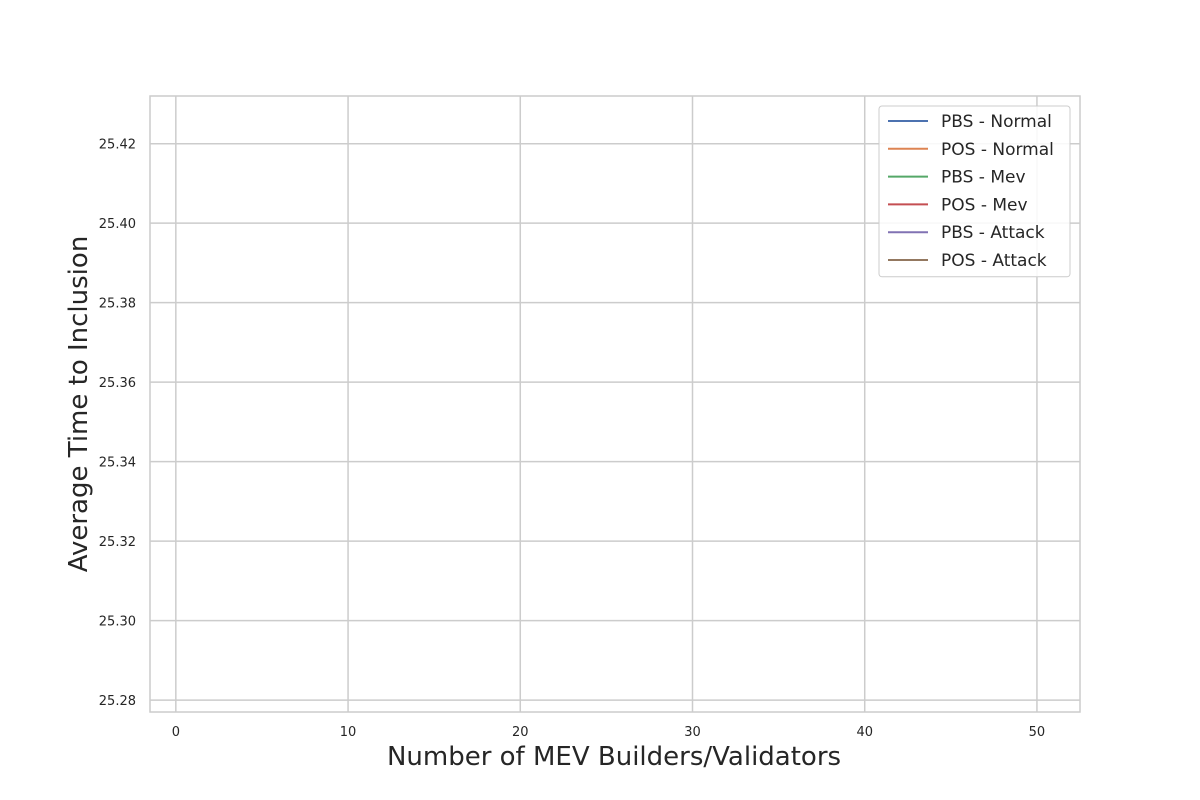 The height and width of the screenshot is (800, 1200). Describe the element at coordinates (176, 732) in the screenshot. I see `x-tick-label: 0` at that location.